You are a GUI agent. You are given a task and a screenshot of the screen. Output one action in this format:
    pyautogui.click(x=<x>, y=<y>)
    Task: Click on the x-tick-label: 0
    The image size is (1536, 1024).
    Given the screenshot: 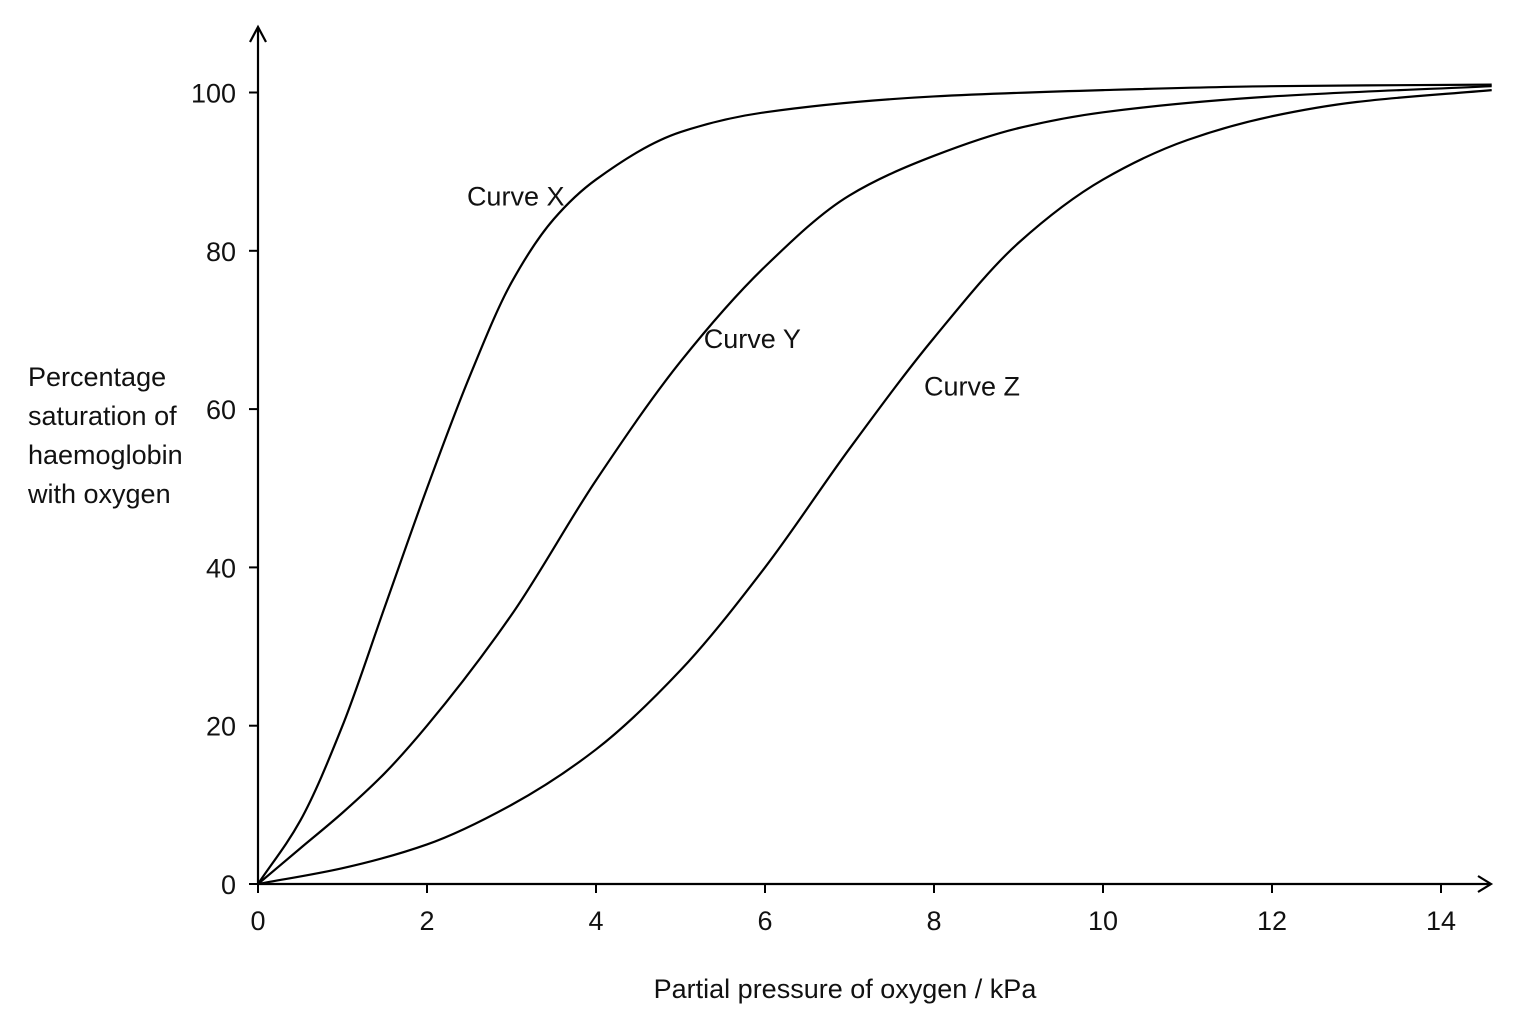 What is the action you would take?
    pyautogui.click(x=257, y=921)
    